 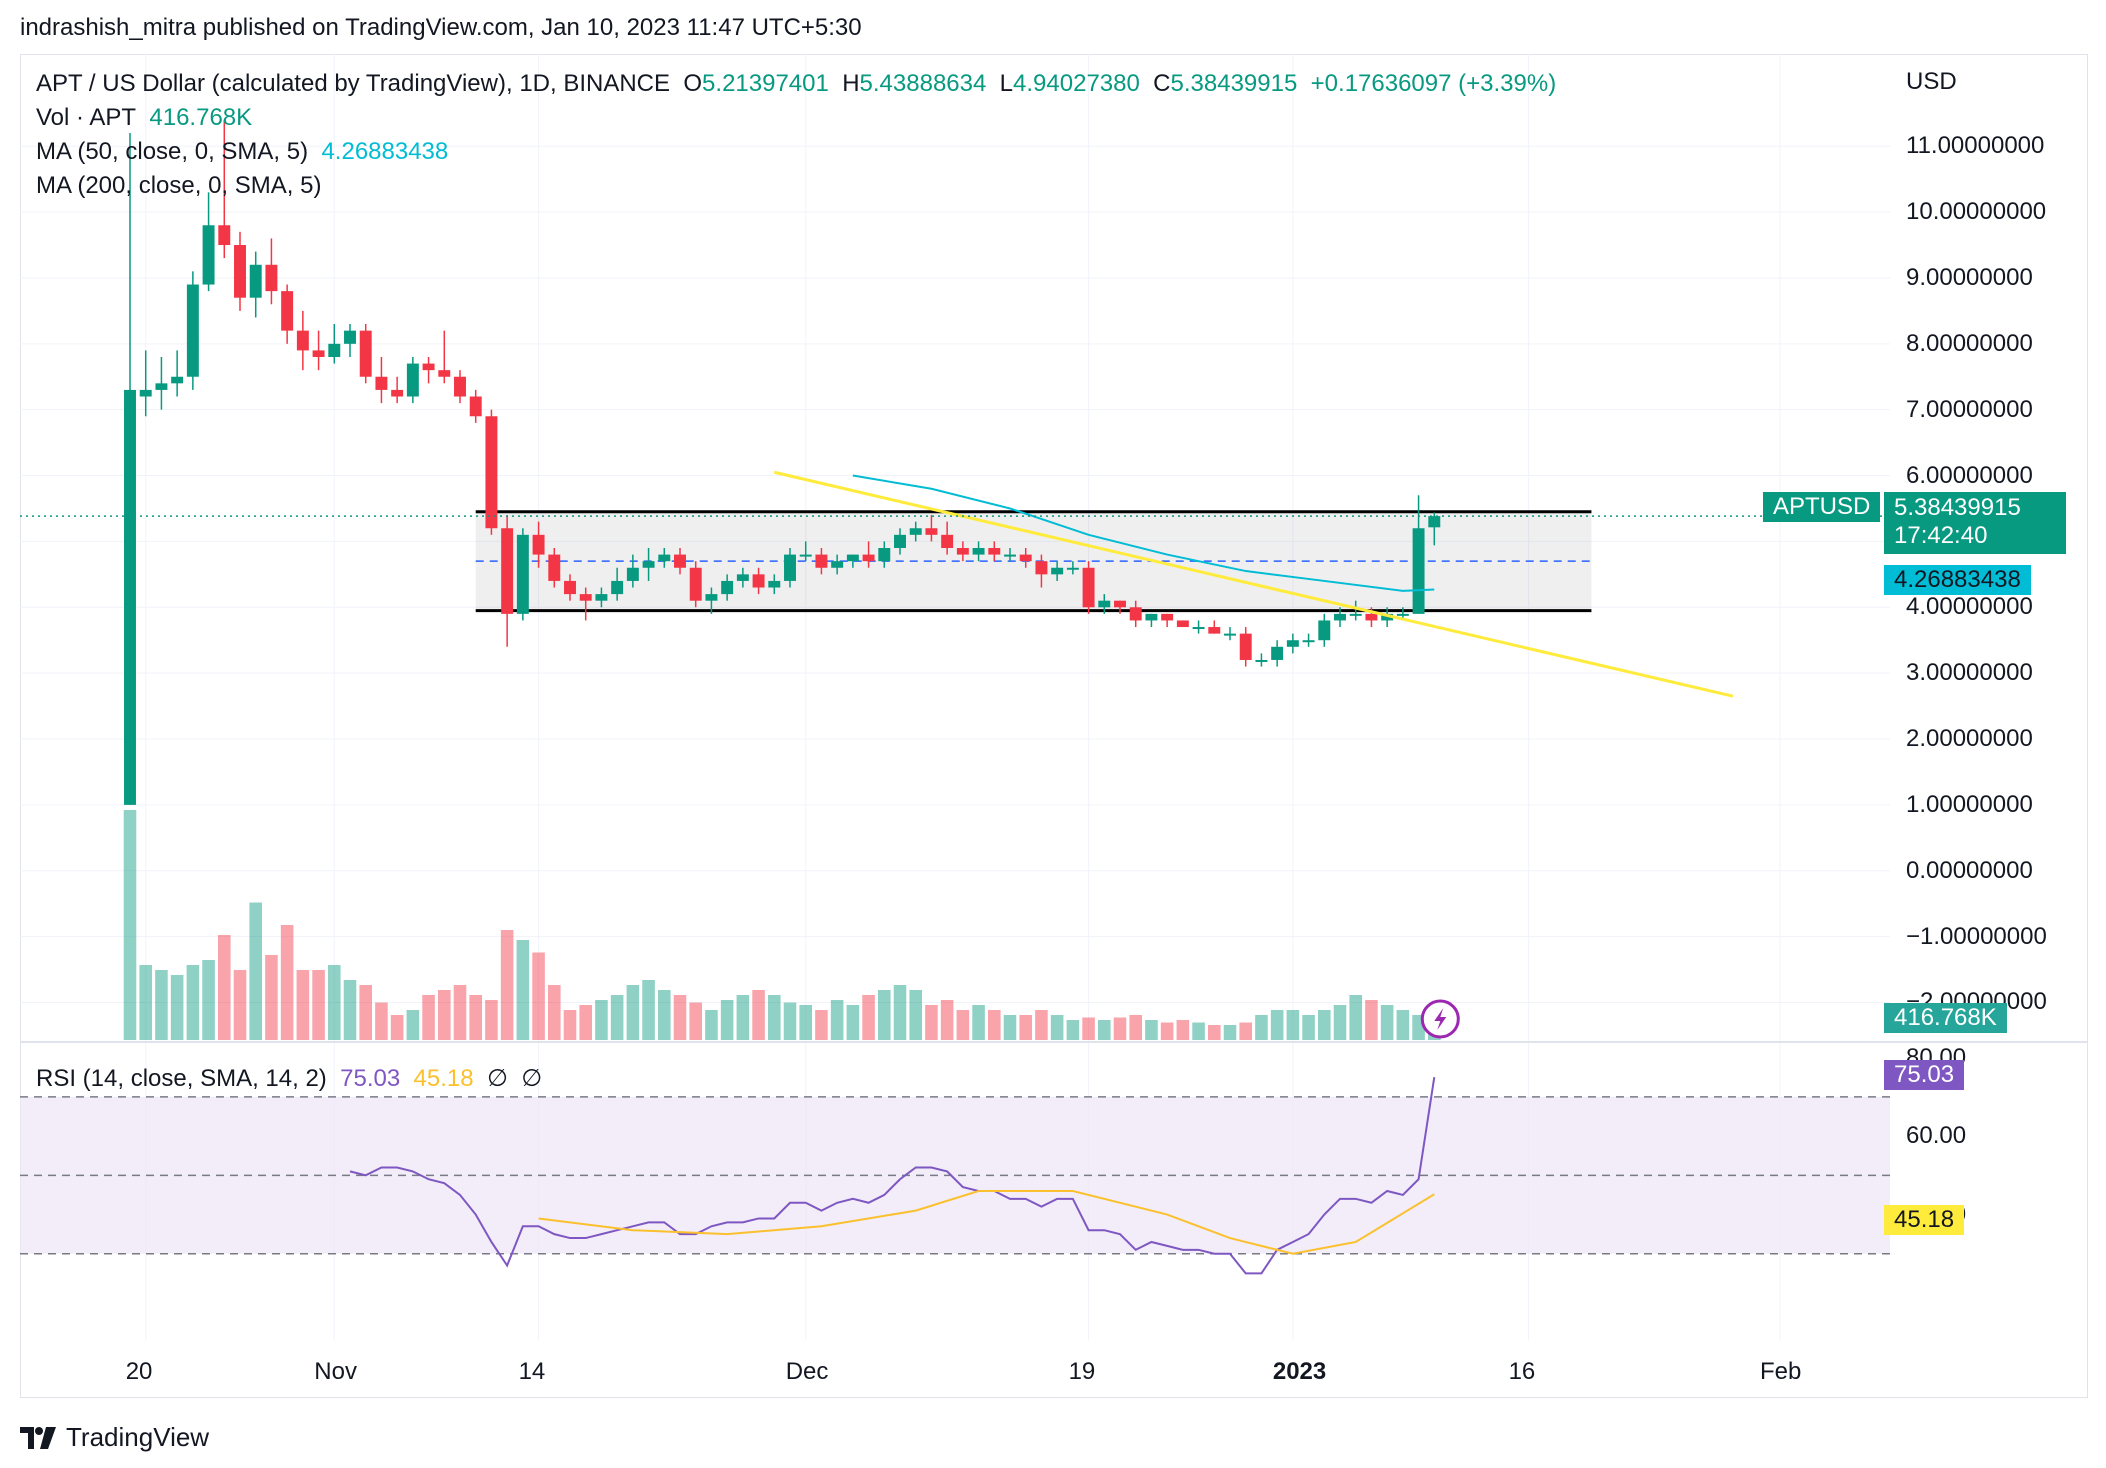 I want to click on time-tick-label: 14, so click(x=532, y=1371).